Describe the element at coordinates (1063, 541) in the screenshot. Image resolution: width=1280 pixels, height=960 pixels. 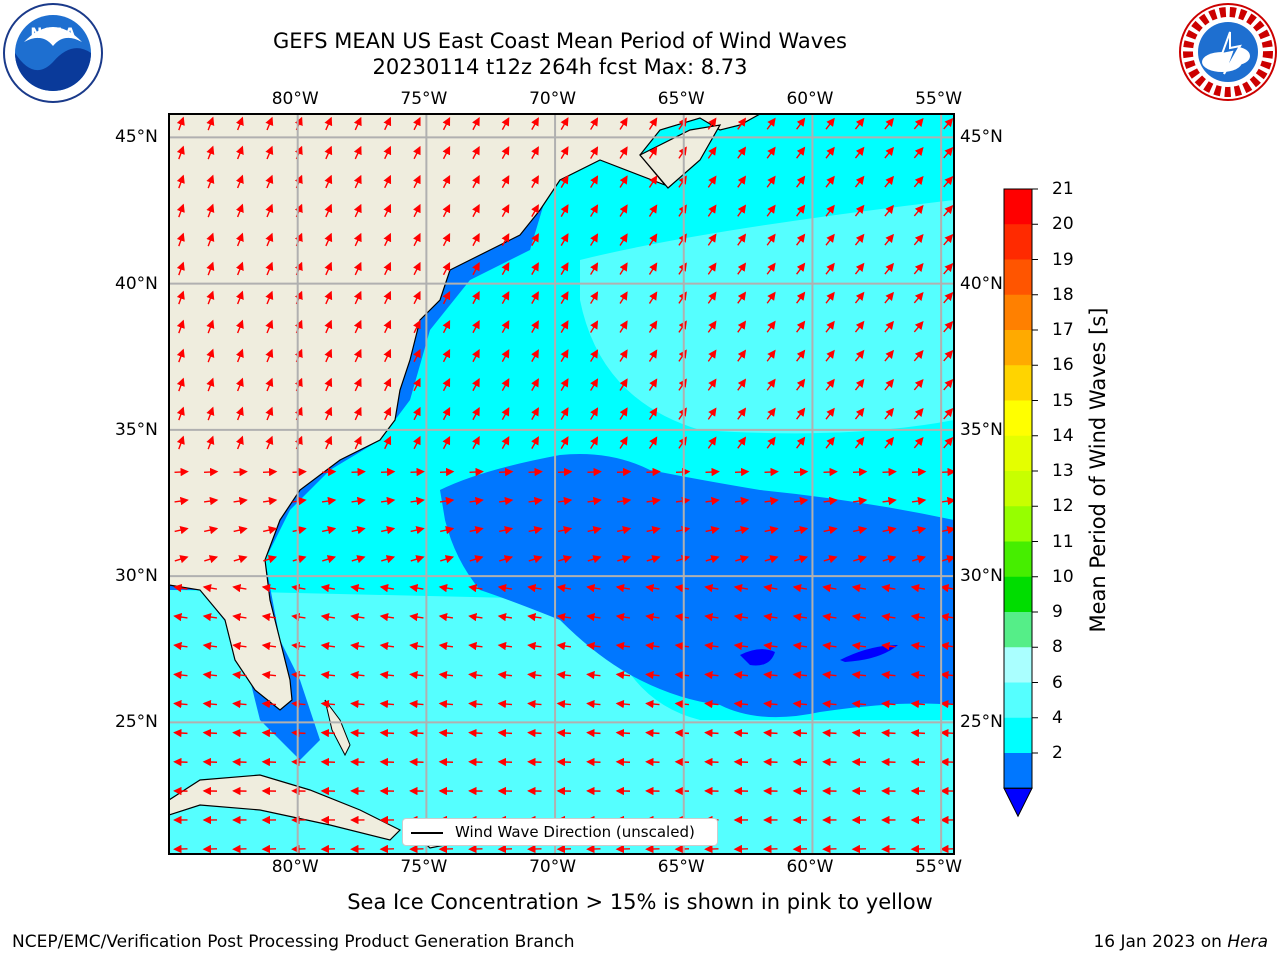
I see `colorbar-tick-label: 11` at that location.